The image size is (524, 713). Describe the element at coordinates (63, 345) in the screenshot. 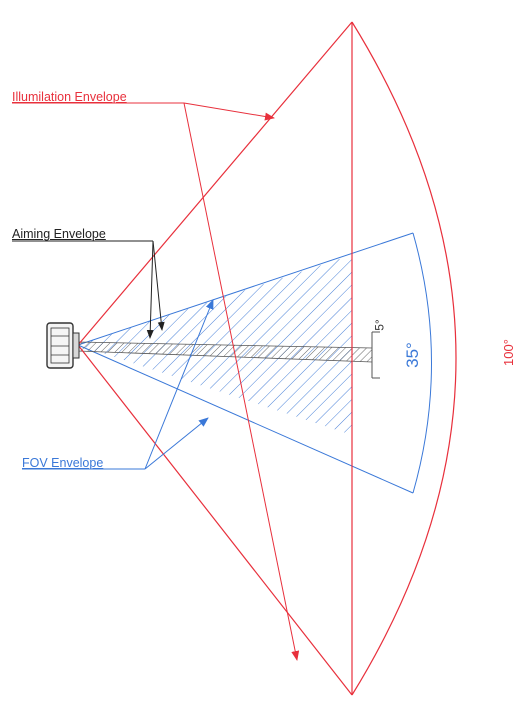

I see `scanner-device` at that location.